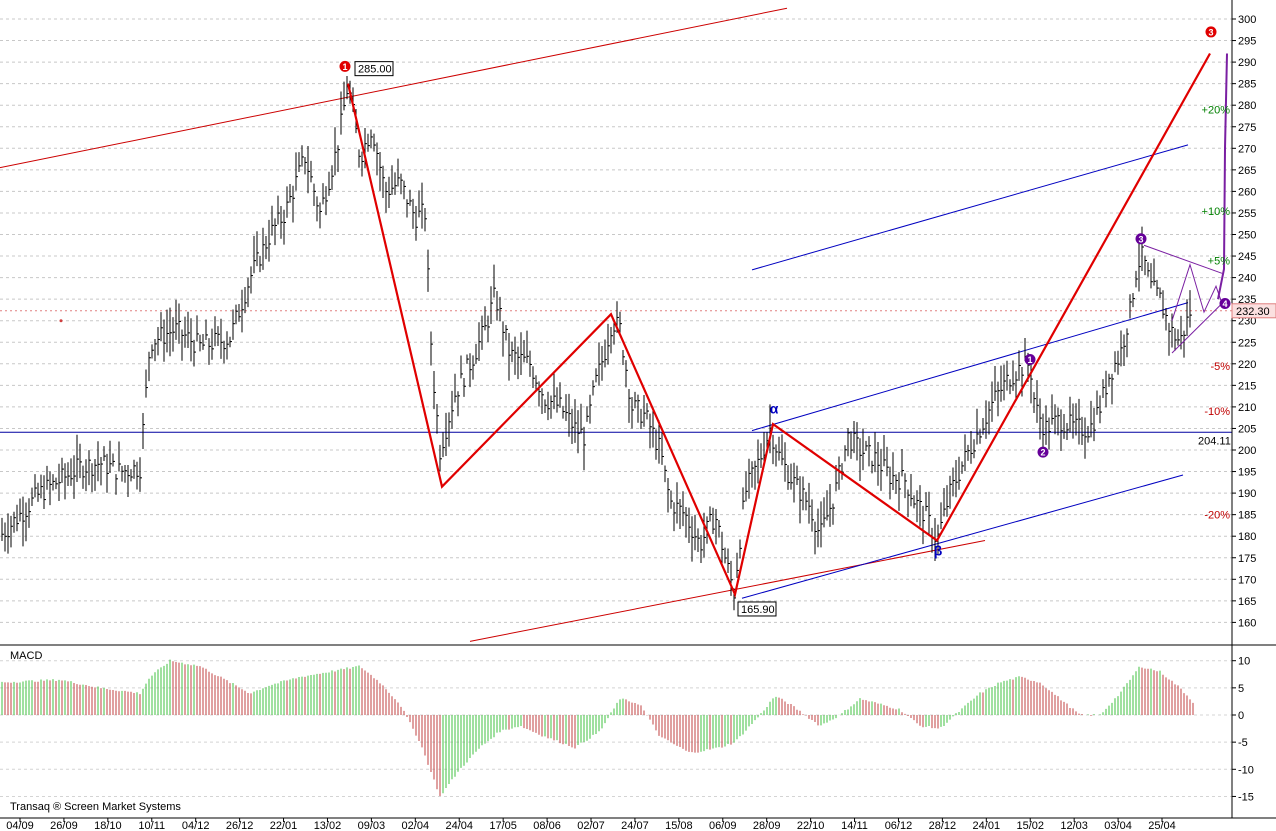  Describe the element at coordinates (1118, 825) in the screenshot. I see `date-tick-label: 03/04` at that location.